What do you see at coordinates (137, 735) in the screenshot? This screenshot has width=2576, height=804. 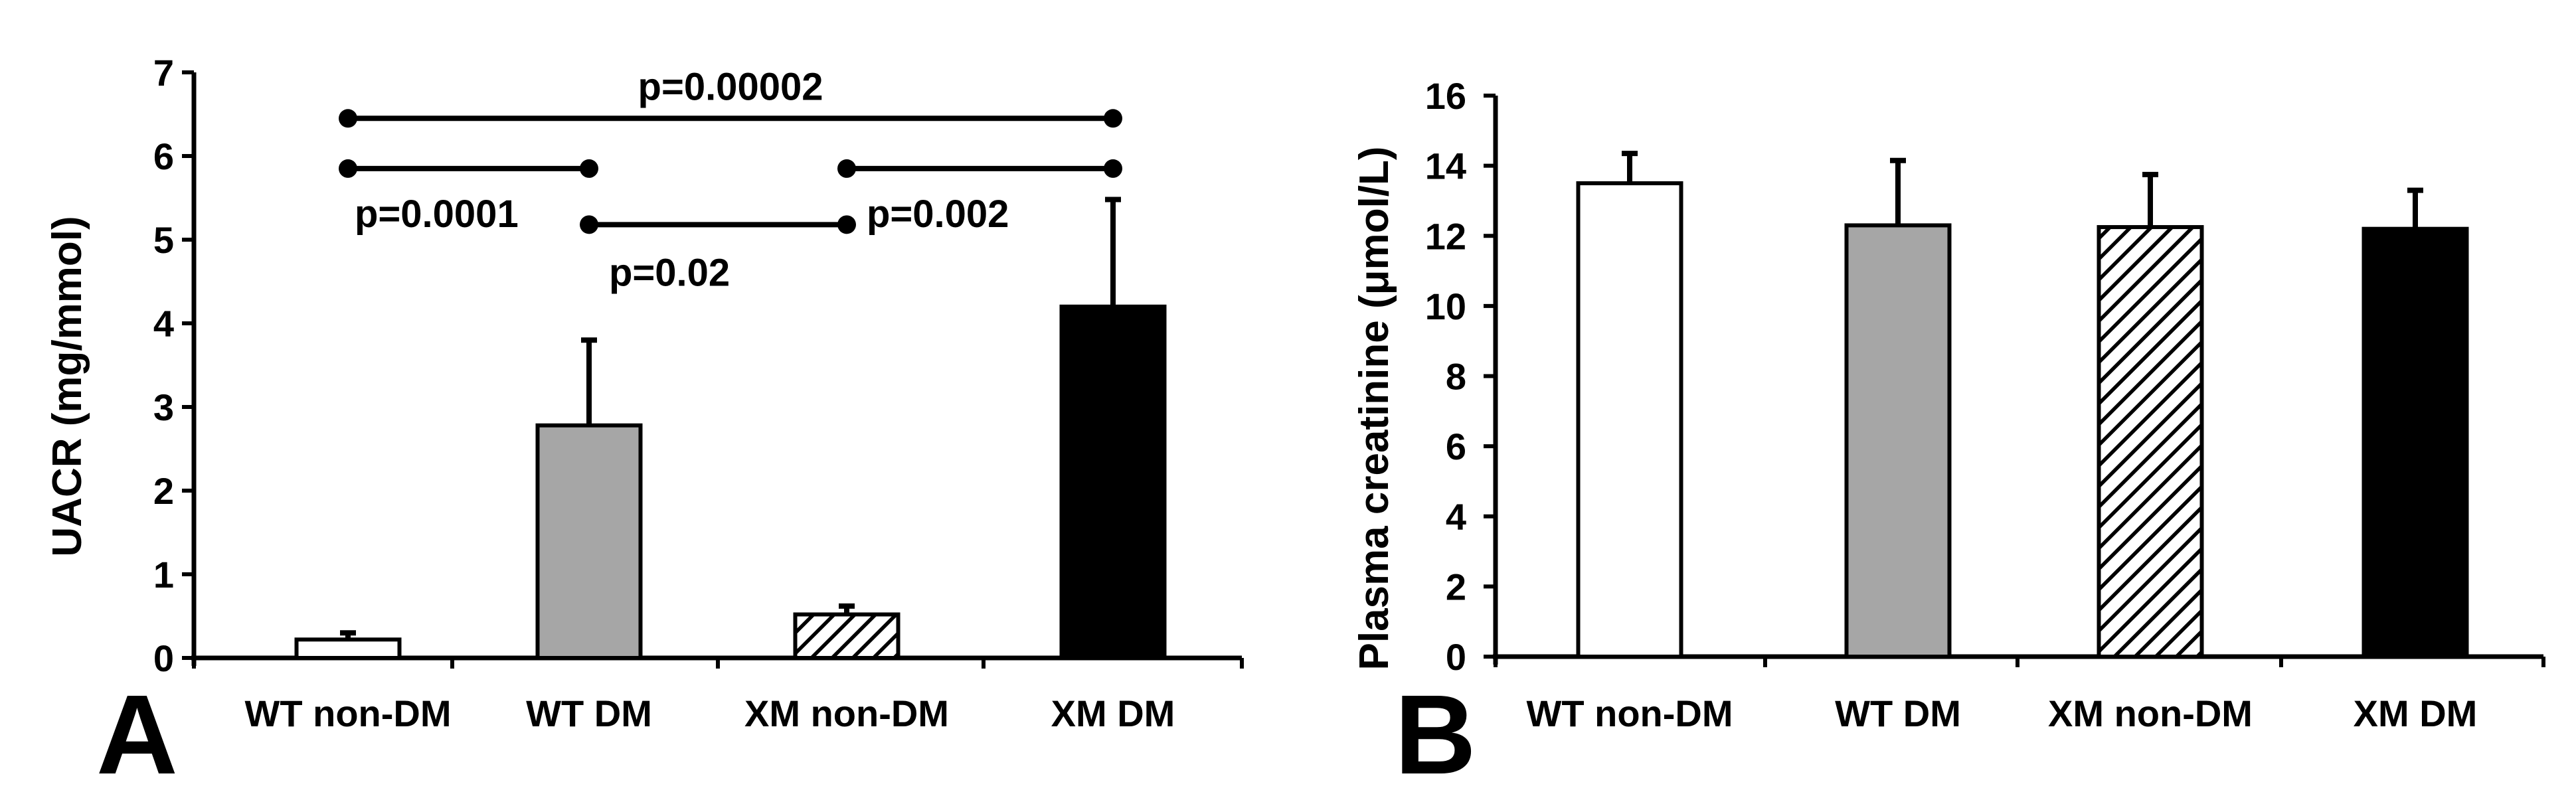 I see `panel-a-letter: A` at bounding box center [137, 735].